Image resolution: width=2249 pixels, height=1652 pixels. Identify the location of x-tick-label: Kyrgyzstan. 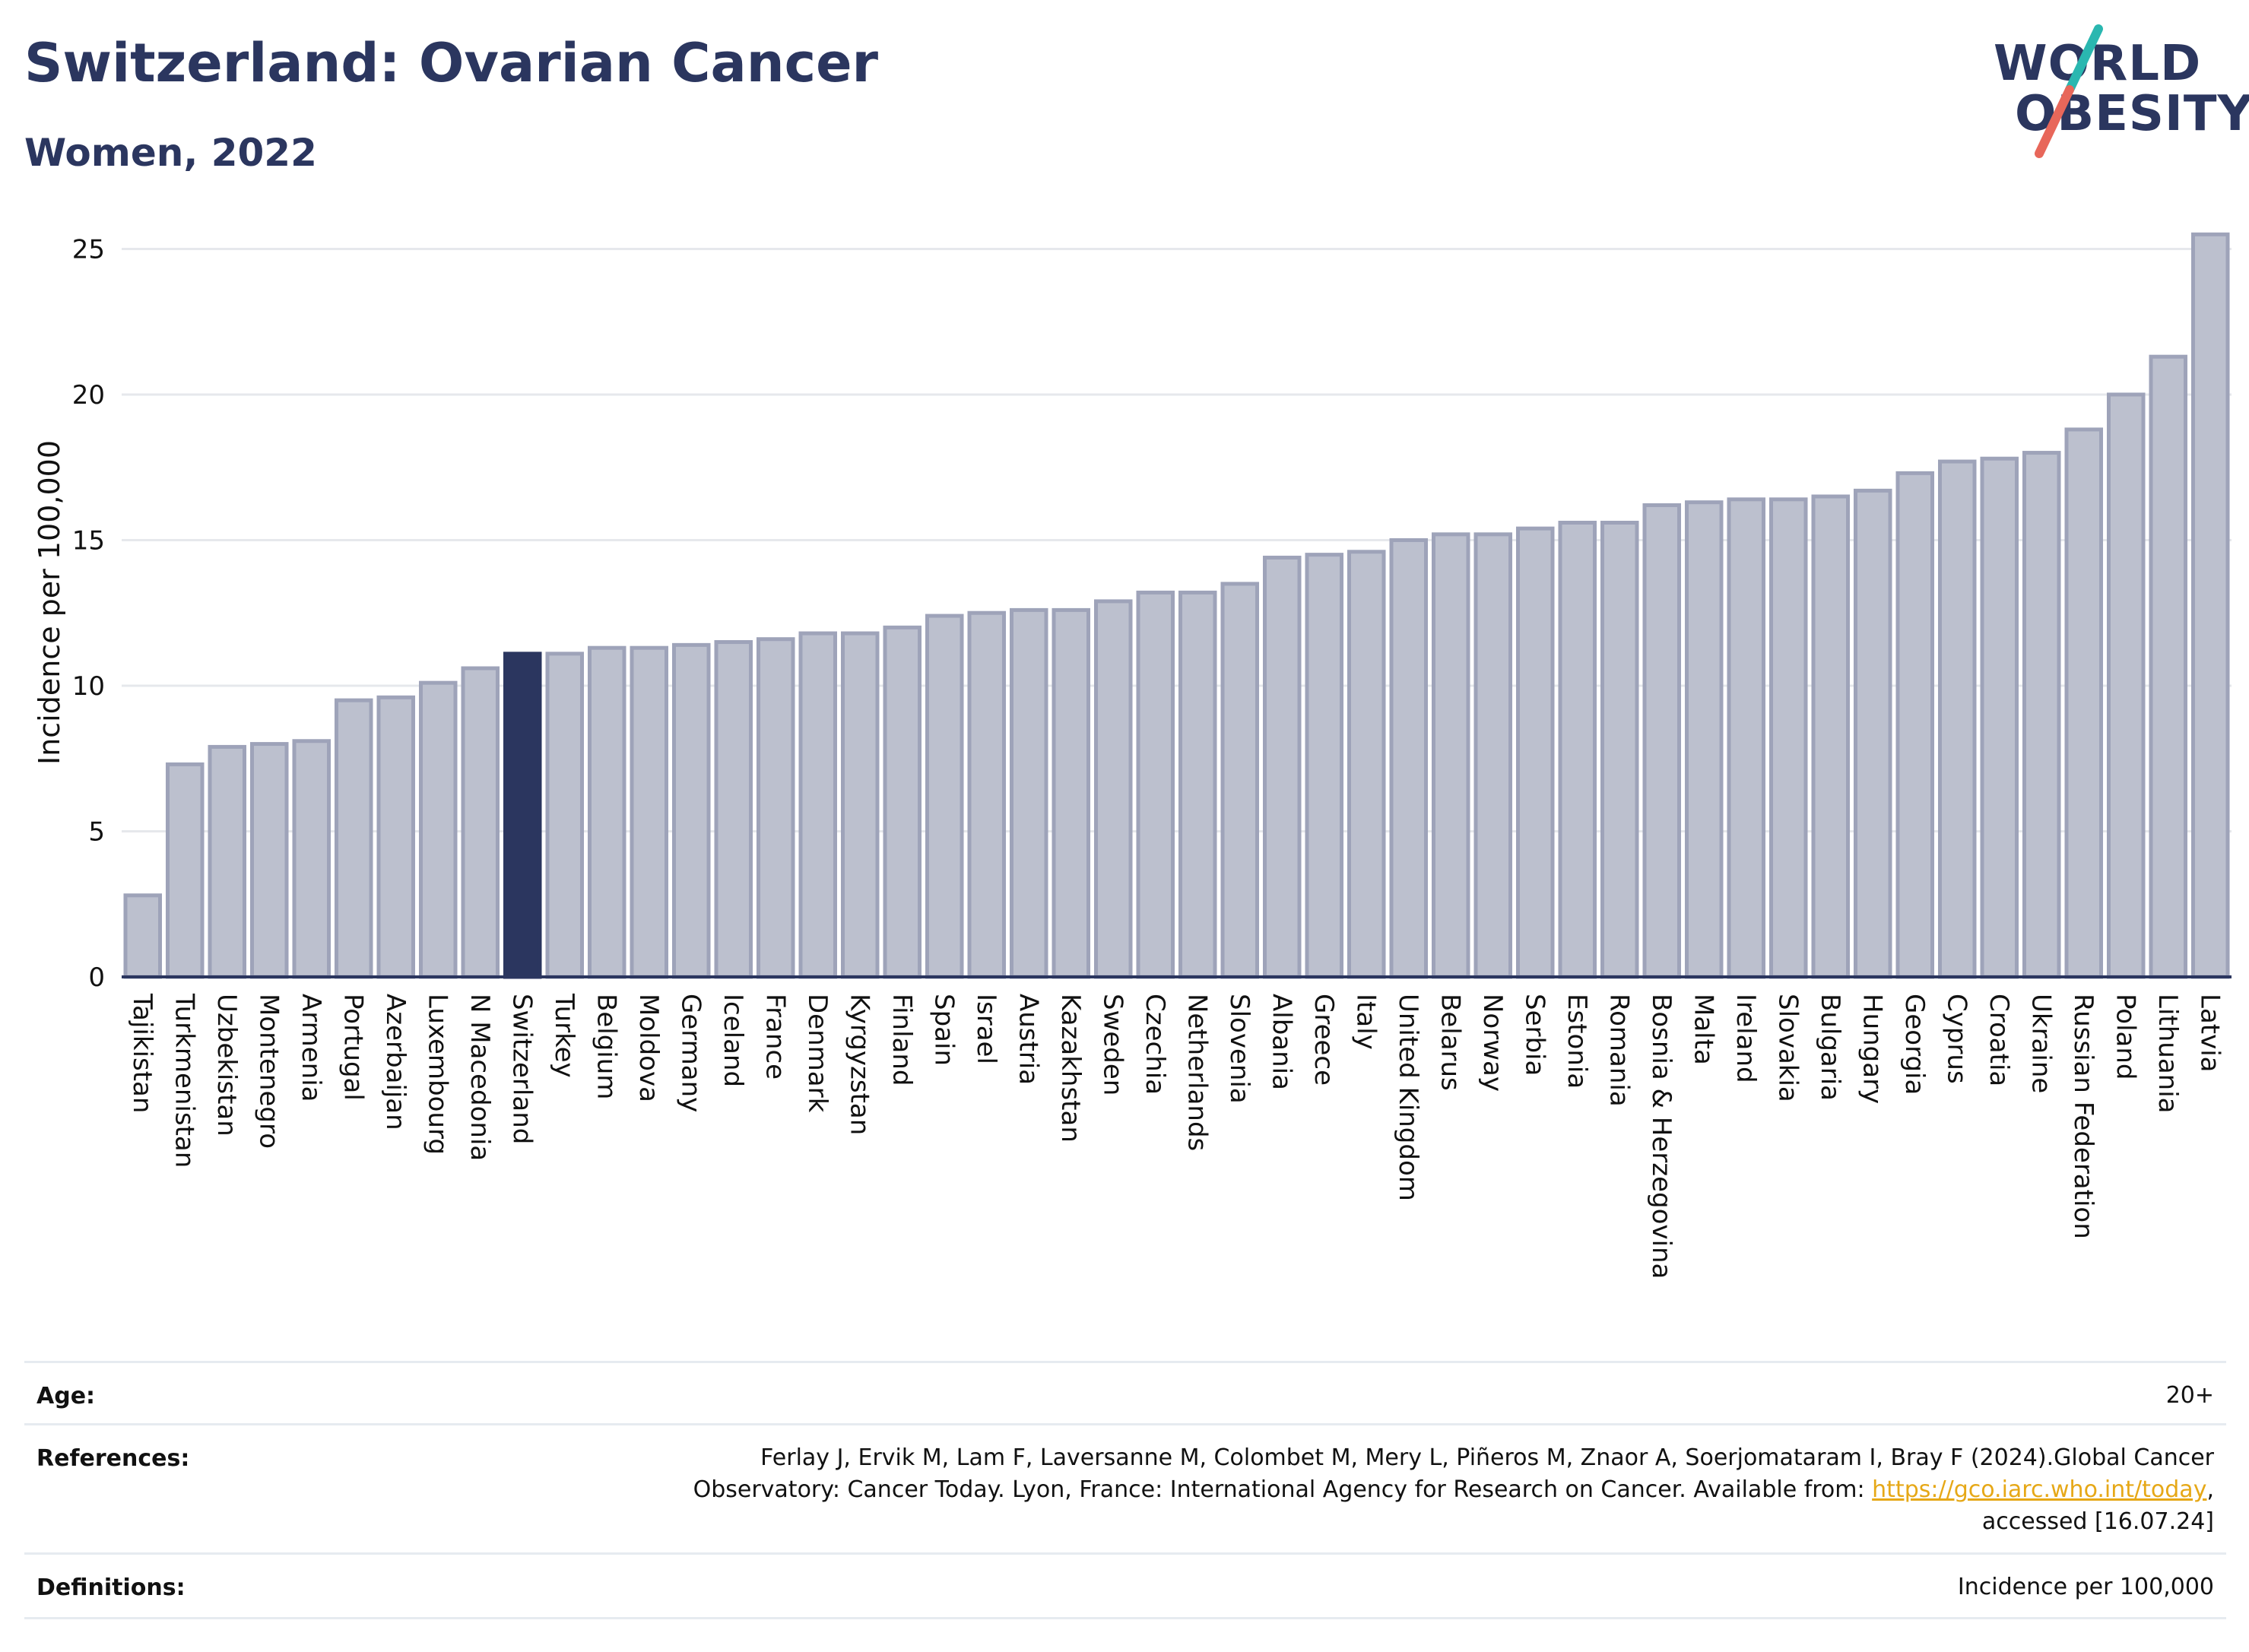
(859, 1064).